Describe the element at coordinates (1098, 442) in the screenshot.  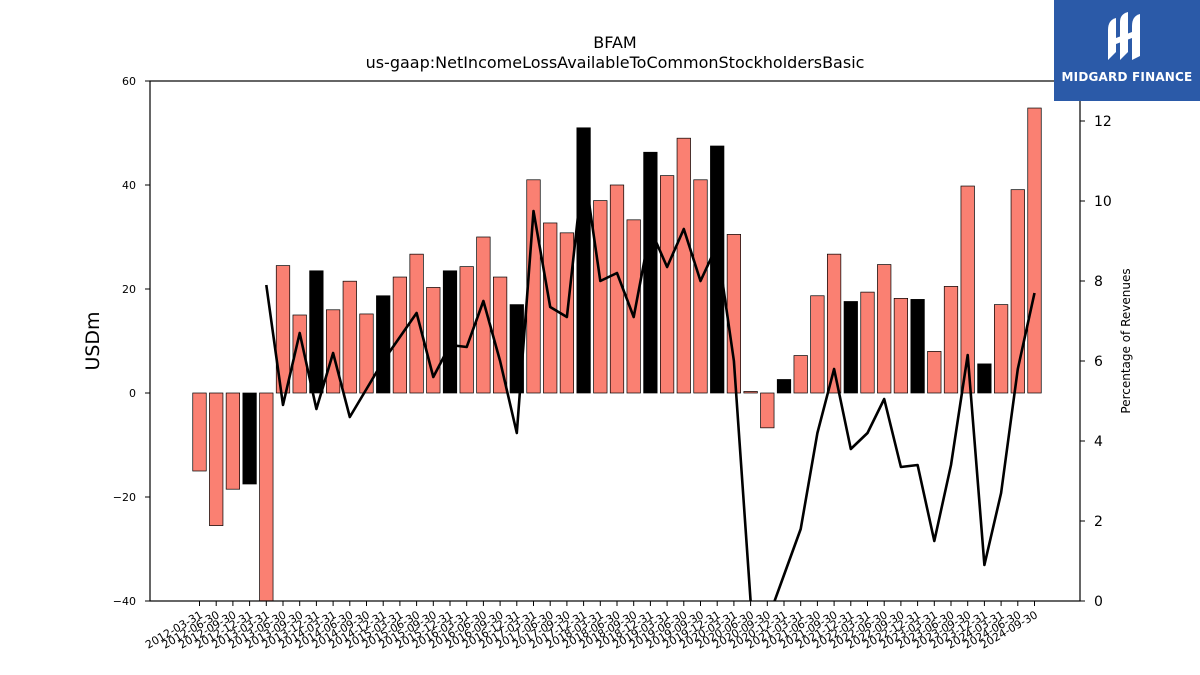
I see `y2-tick-label: 4` at that location.